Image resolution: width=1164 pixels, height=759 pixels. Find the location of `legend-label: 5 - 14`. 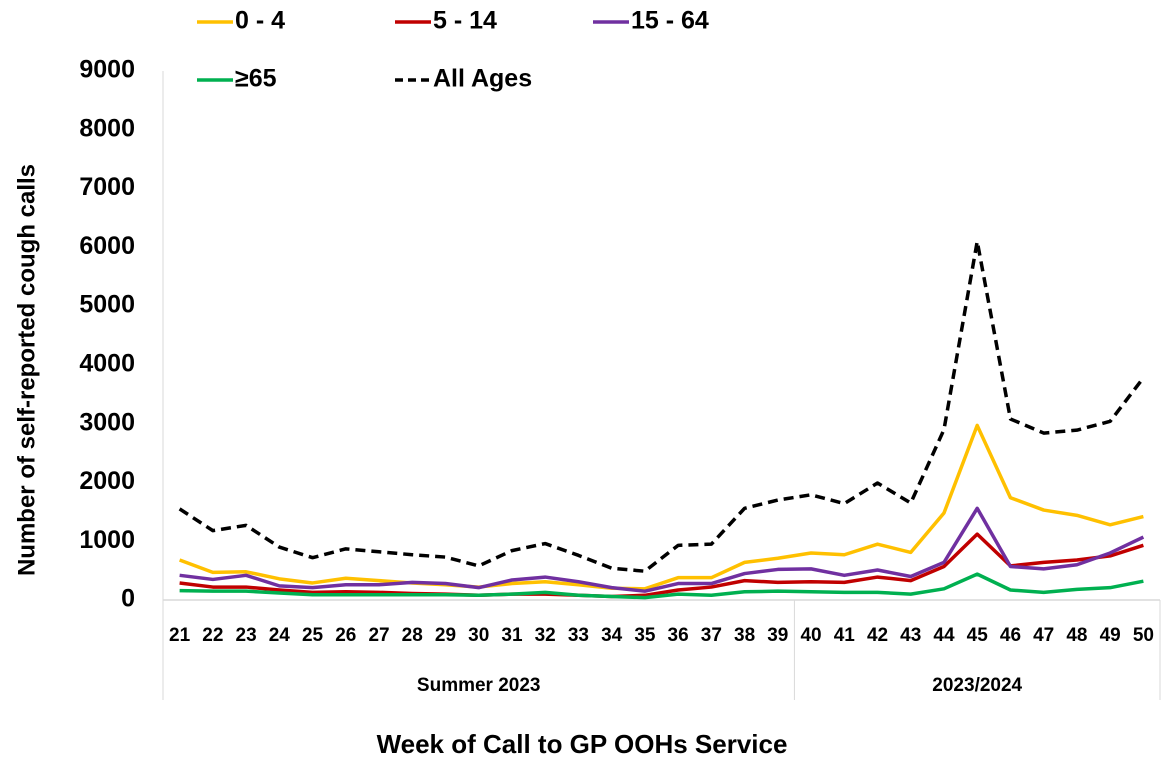

legend-label: 5 - 14 is located at coordinates (465, 21).